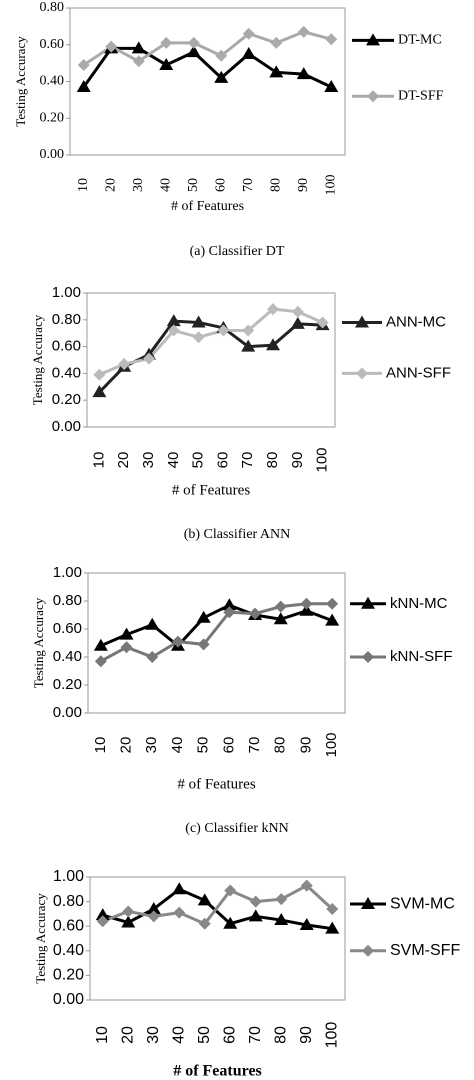  What do you see at coordinates (422, 903) in the screenshot?
I see `legend-label: SVM-MC` at bounding box center [422, 903].